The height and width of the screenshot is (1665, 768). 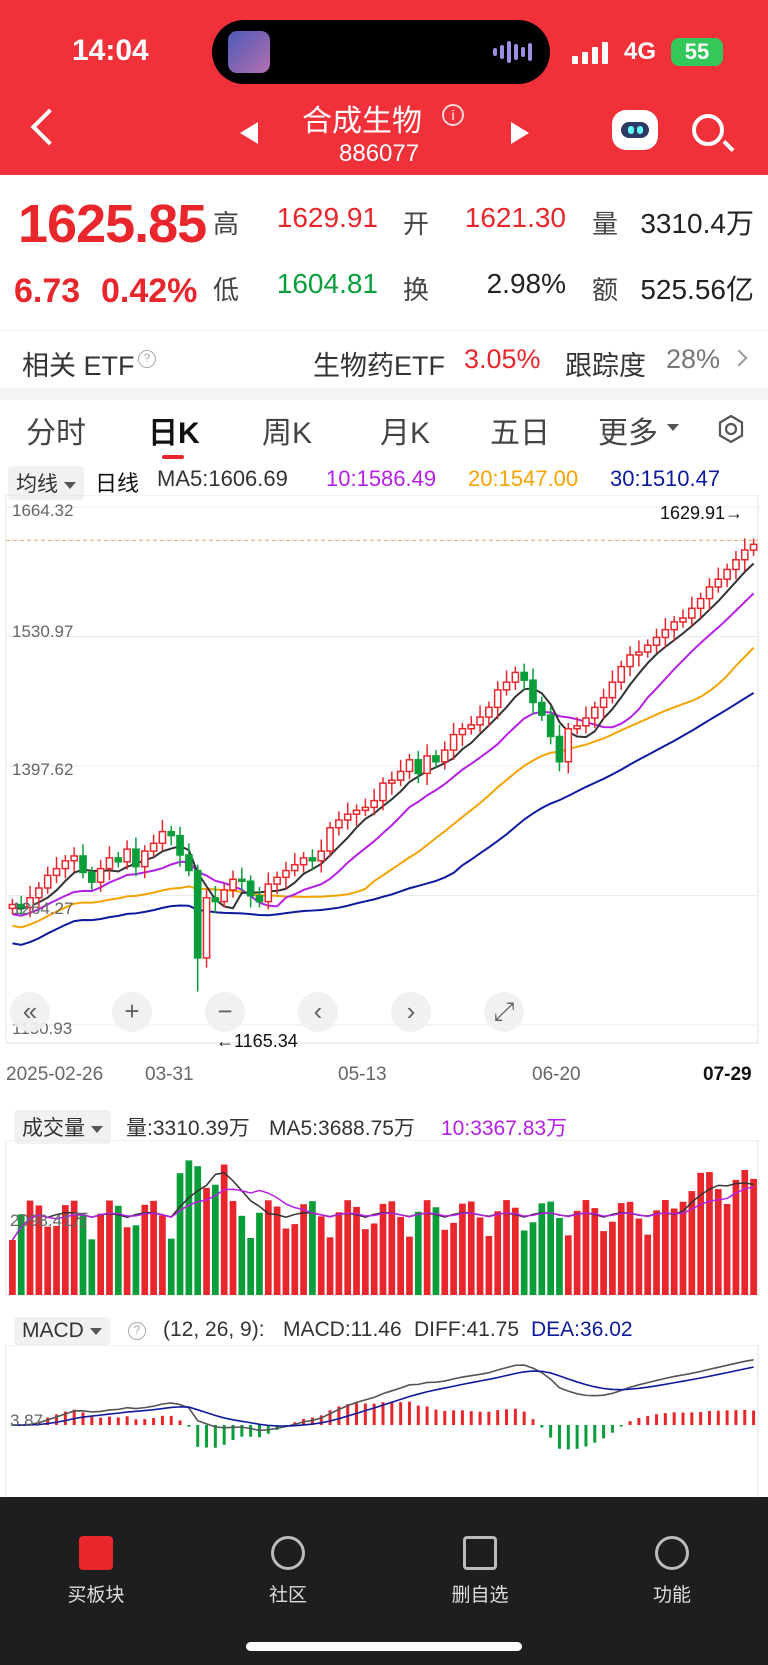 What do you see at coordinates (46, 483) in the screenshot?
I see `indicator-selector: 均线` at bounding box center [46, 483].